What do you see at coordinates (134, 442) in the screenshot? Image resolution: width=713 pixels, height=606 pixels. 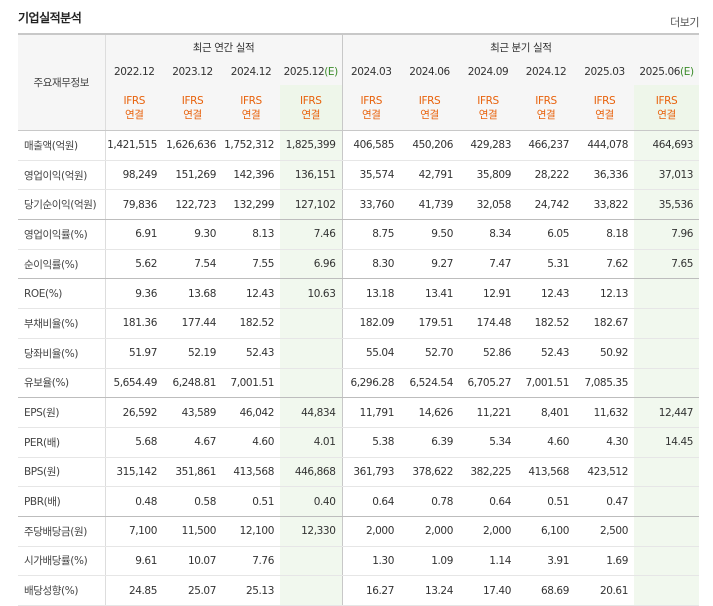 I see `table-cell: 5.68` at bounding box center [134, 442].